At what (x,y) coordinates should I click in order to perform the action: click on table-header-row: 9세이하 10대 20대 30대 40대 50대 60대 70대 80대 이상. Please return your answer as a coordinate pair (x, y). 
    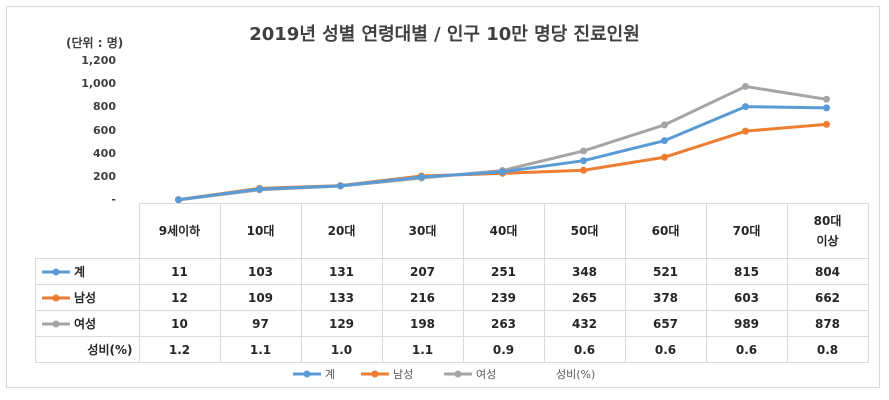
    Looking at the image, I should click on (452, 231).